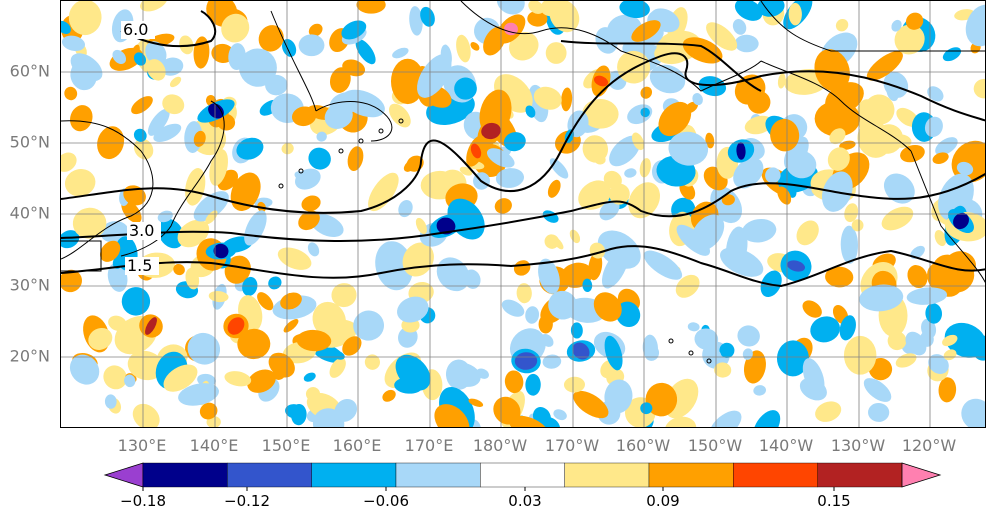 This screenshot has width=988, height=511. I want to click on longitude-label: 130°E, so click(142, 445).